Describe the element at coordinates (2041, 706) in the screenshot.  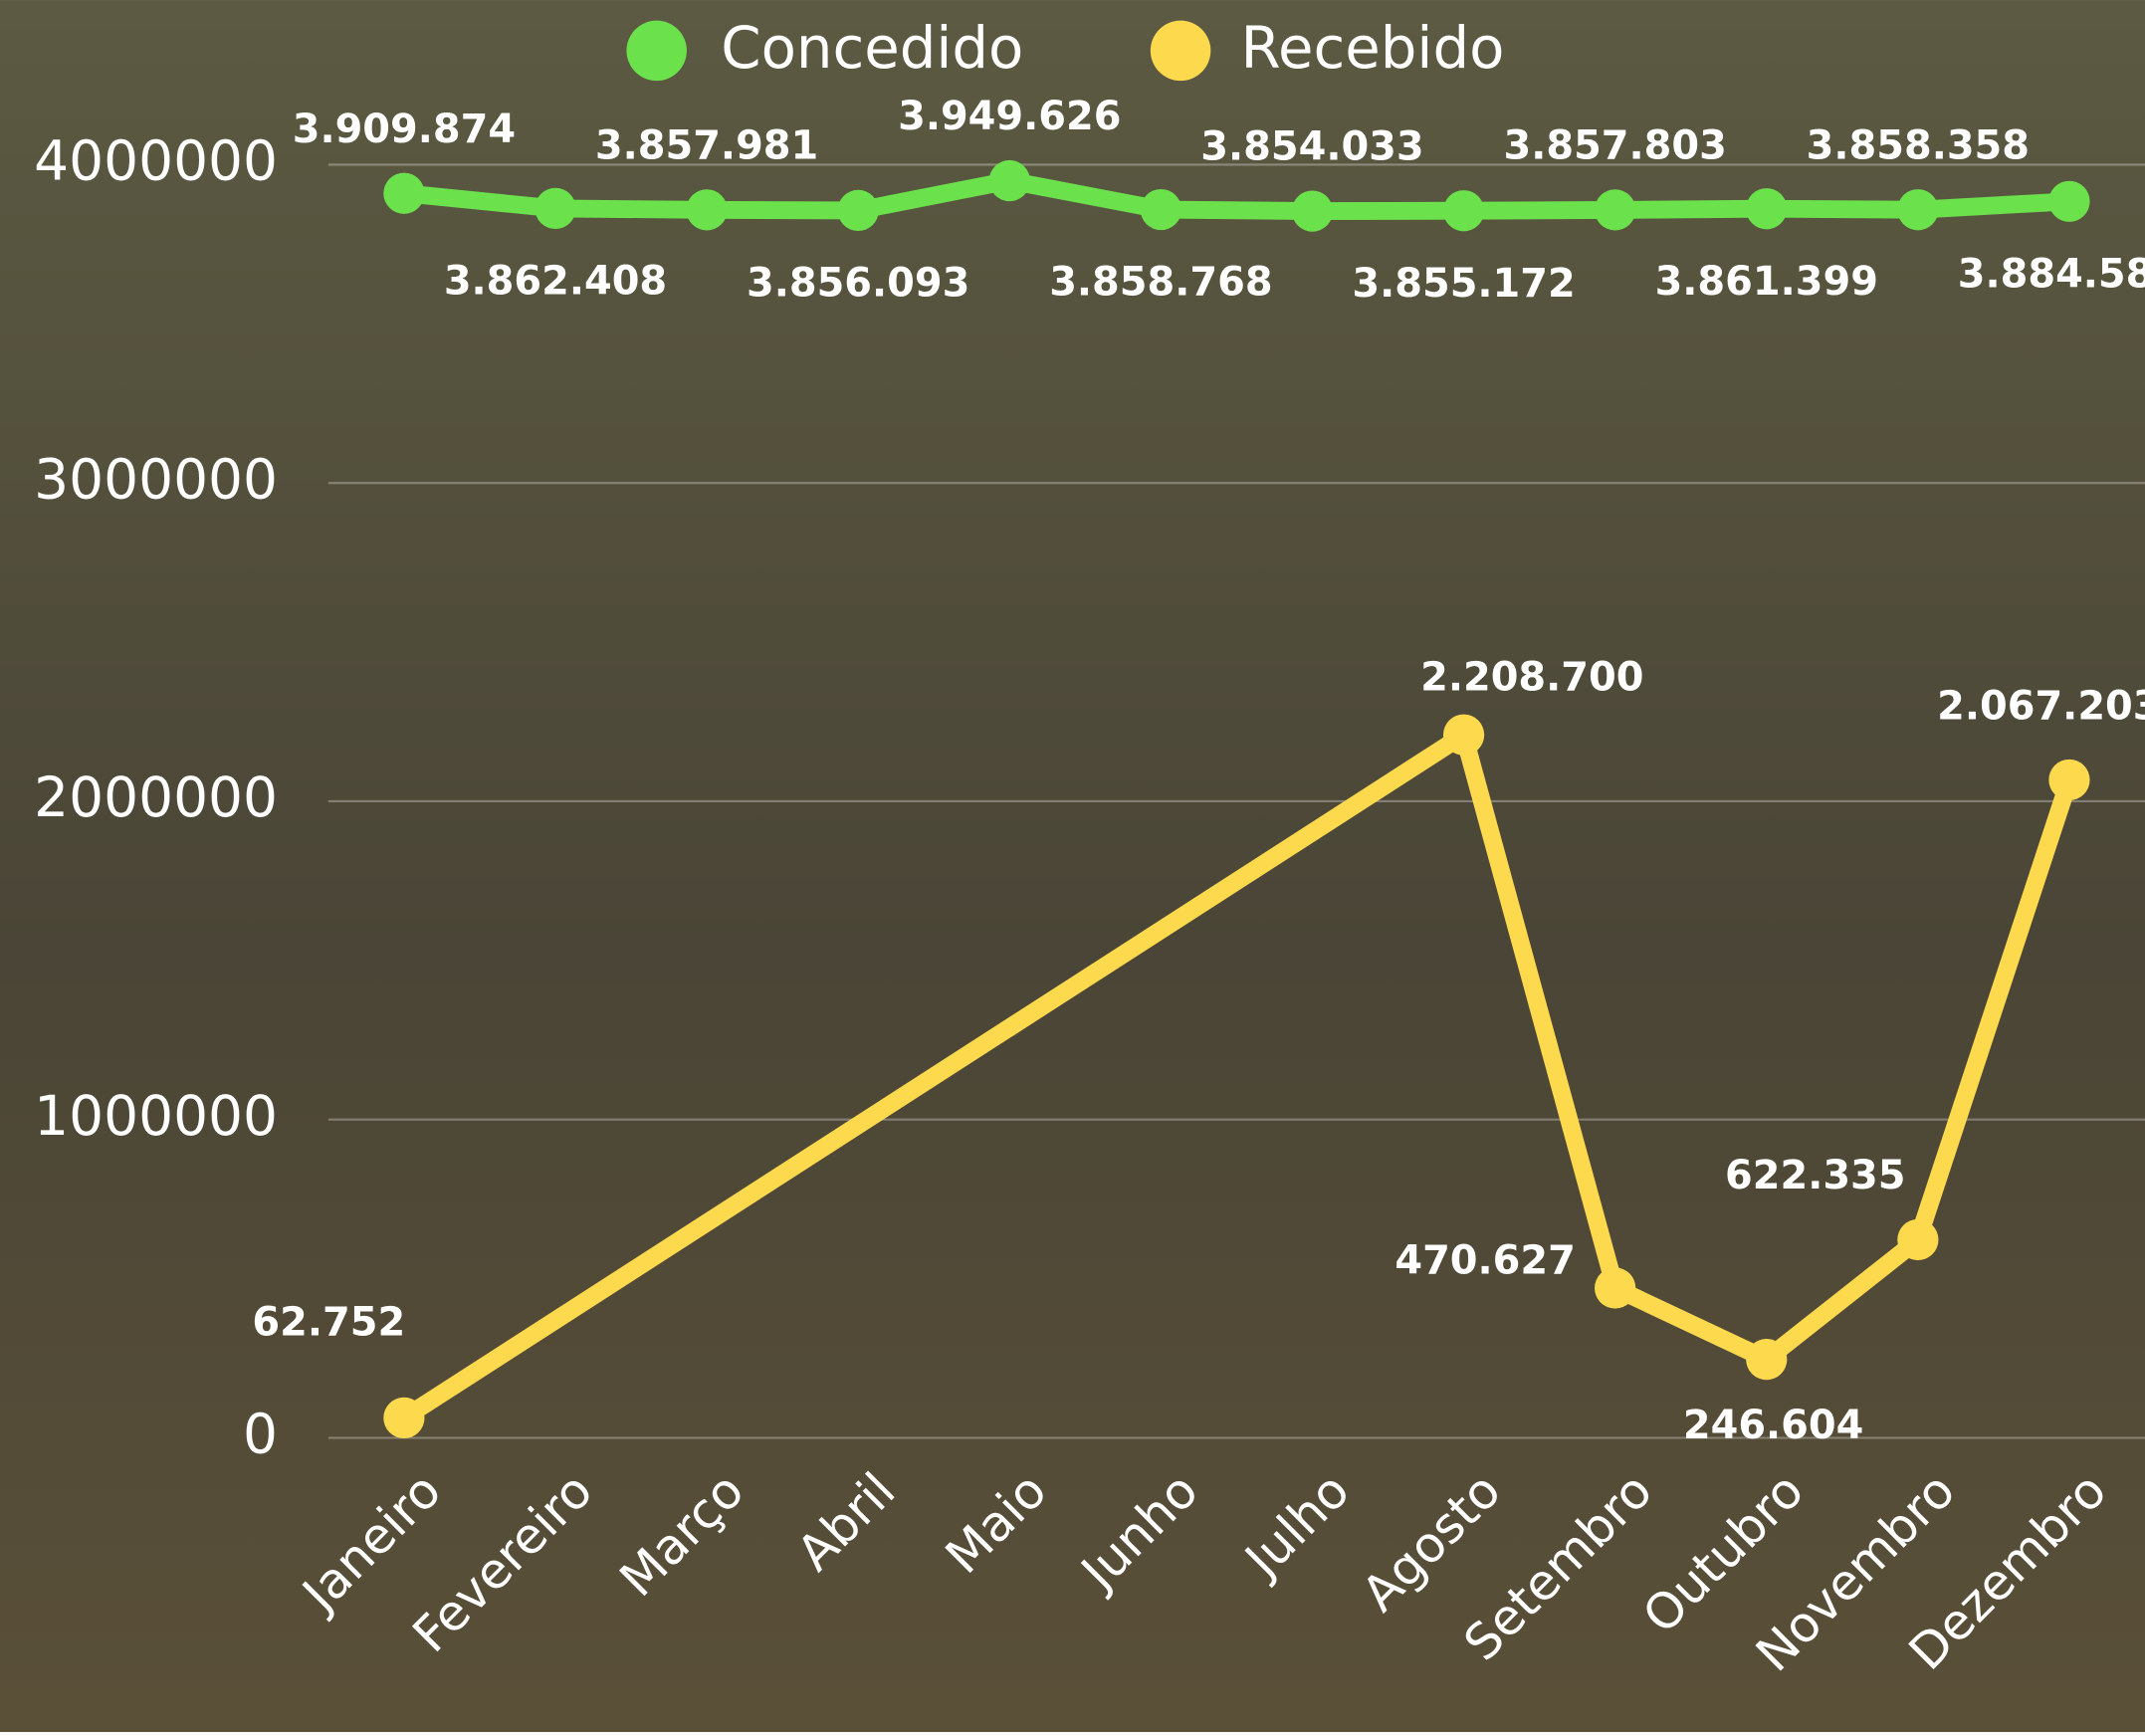
I see `data-label: 2.067.203` at that location.